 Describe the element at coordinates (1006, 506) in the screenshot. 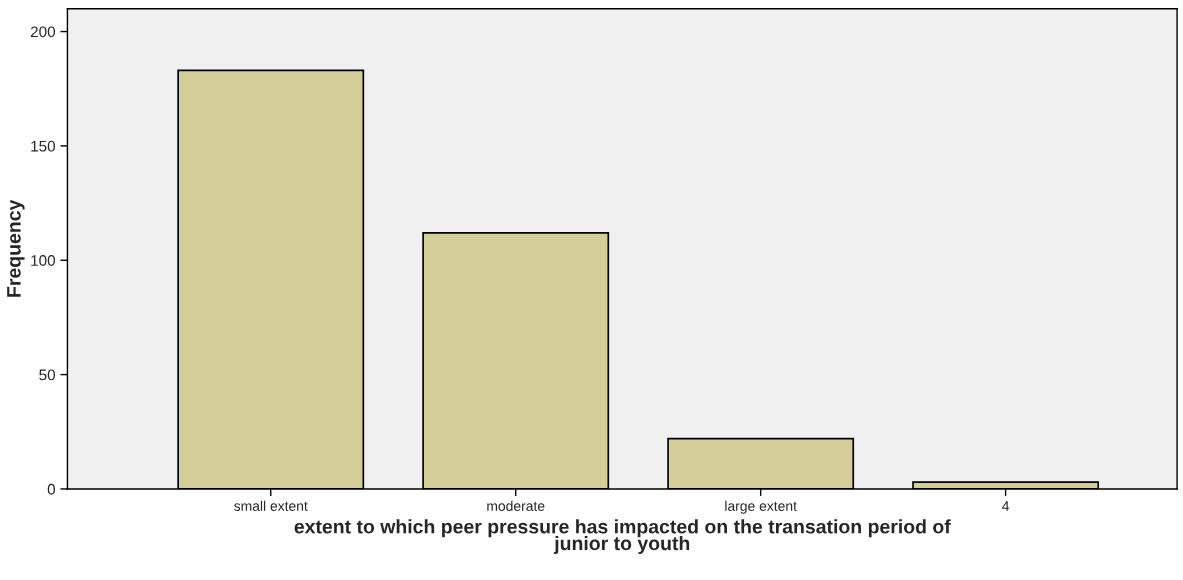

I see `x-tick-label: 4` at that location.